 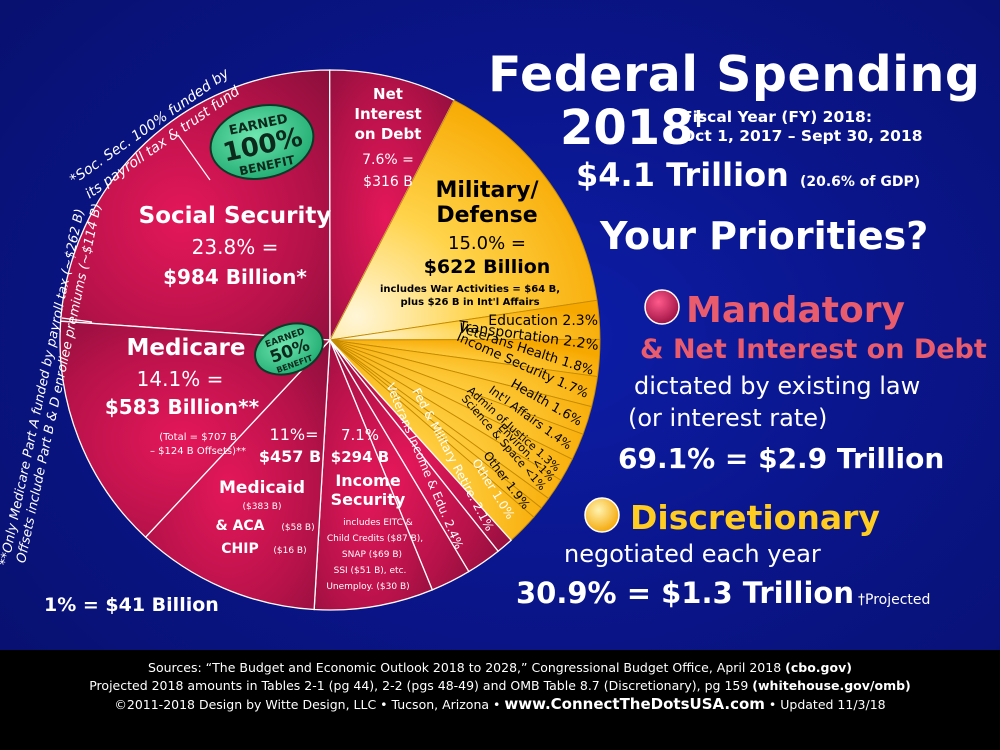 I want to click on slice-medicare, so click(x=195, y=429).